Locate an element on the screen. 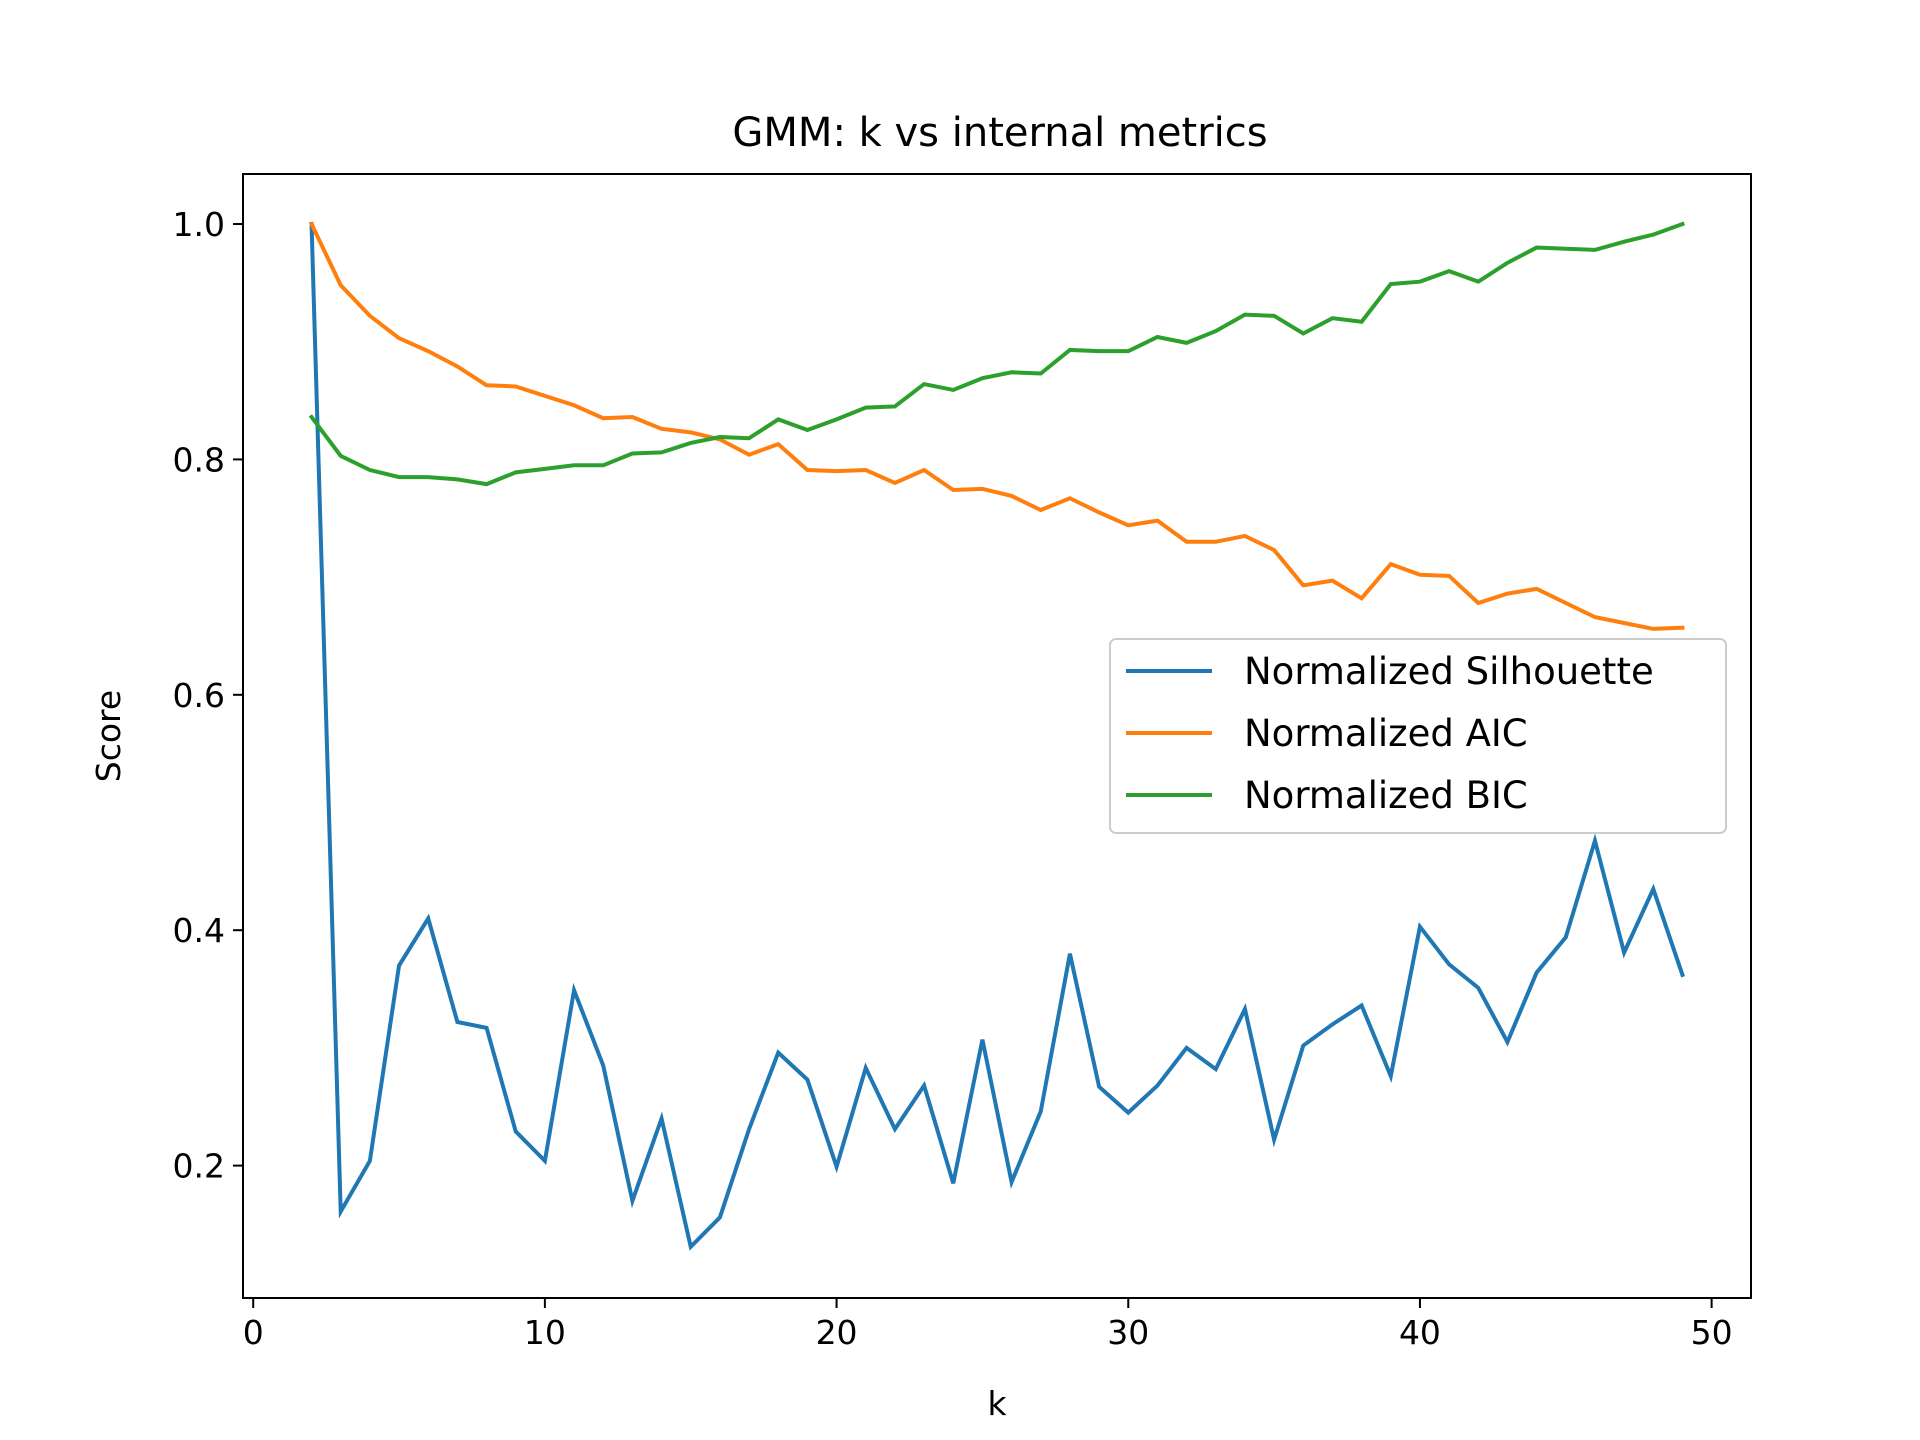 The image size is (1920, 1440). x-tick-label: 40 is located at coordinates (1420, 1332).